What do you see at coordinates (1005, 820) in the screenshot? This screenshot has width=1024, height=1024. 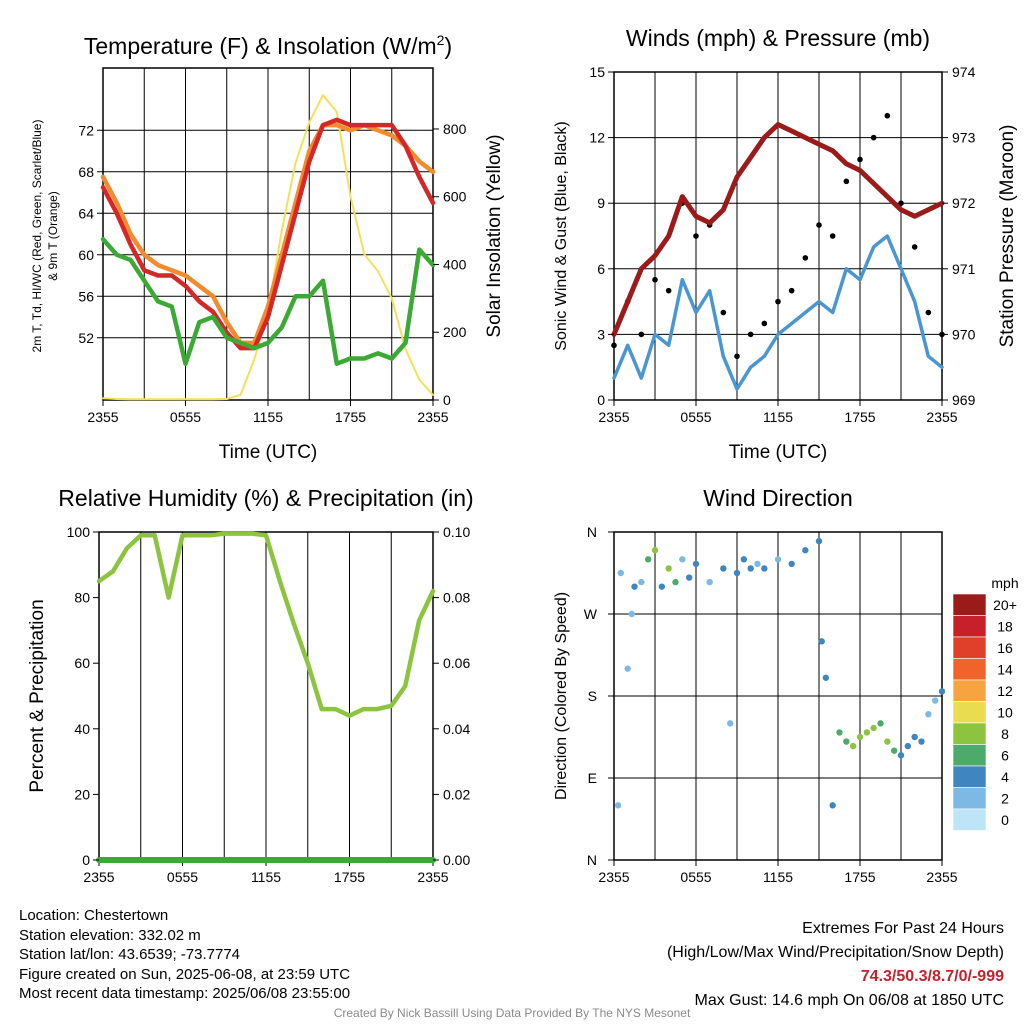 I see `legend-label: 0` at bounding box center [1005, 820].